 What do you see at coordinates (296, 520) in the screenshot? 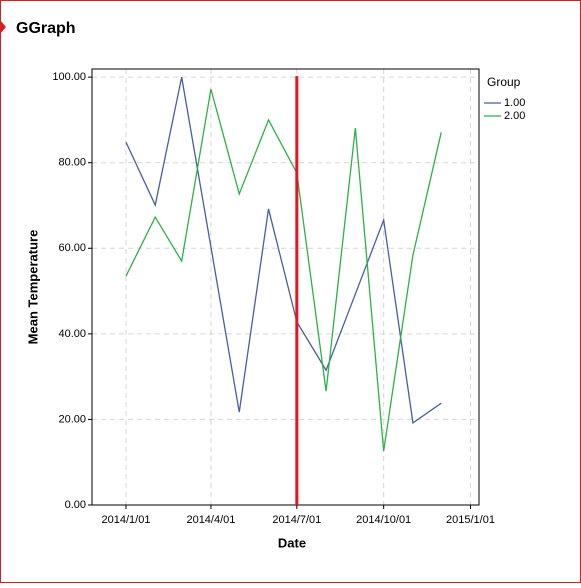
I see `x-tick-label: 2014/7/01` at bounding box center [296, 520].